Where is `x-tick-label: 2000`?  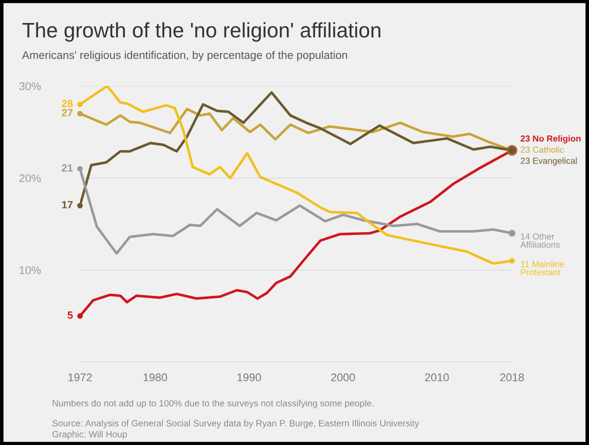
x-tick-label: 2000 is located at coordinates (343, 377).